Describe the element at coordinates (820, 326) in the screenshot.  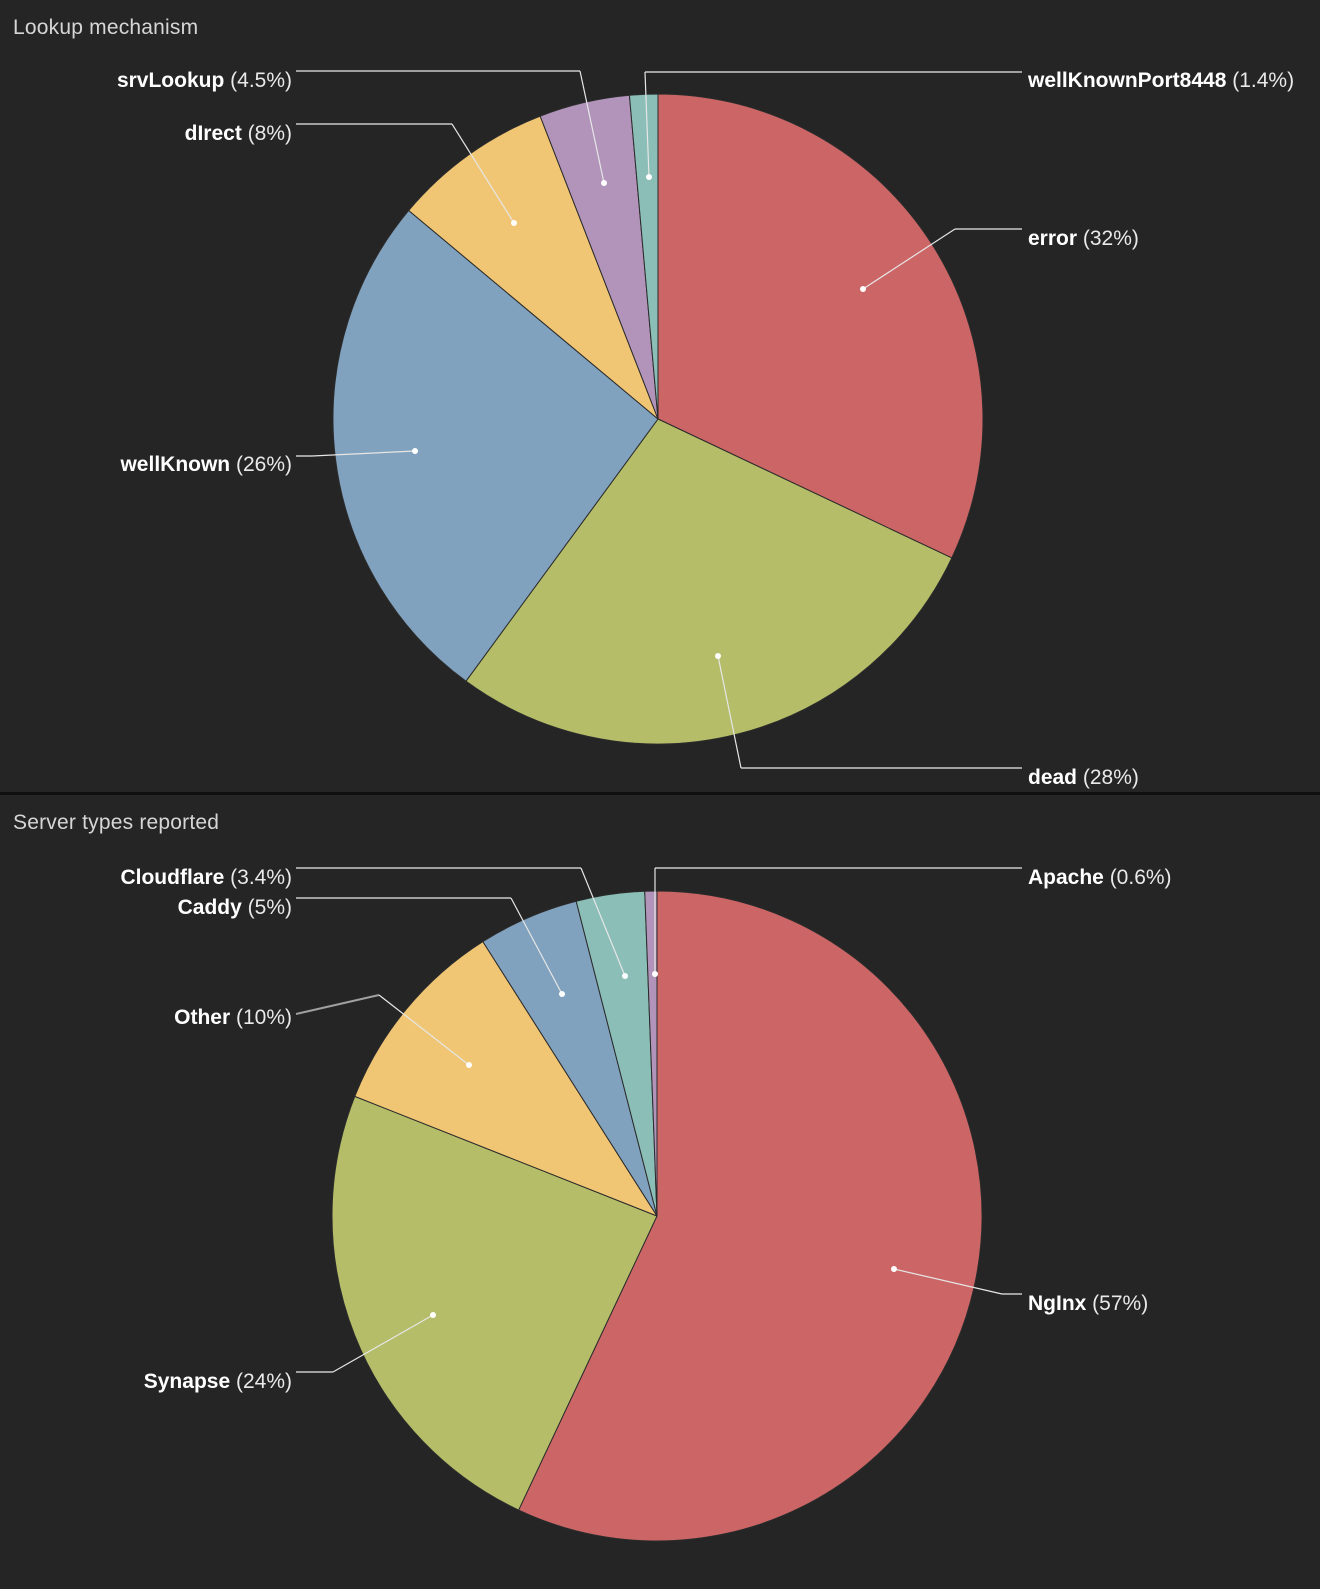
I see `pie-slice-error` at that location.